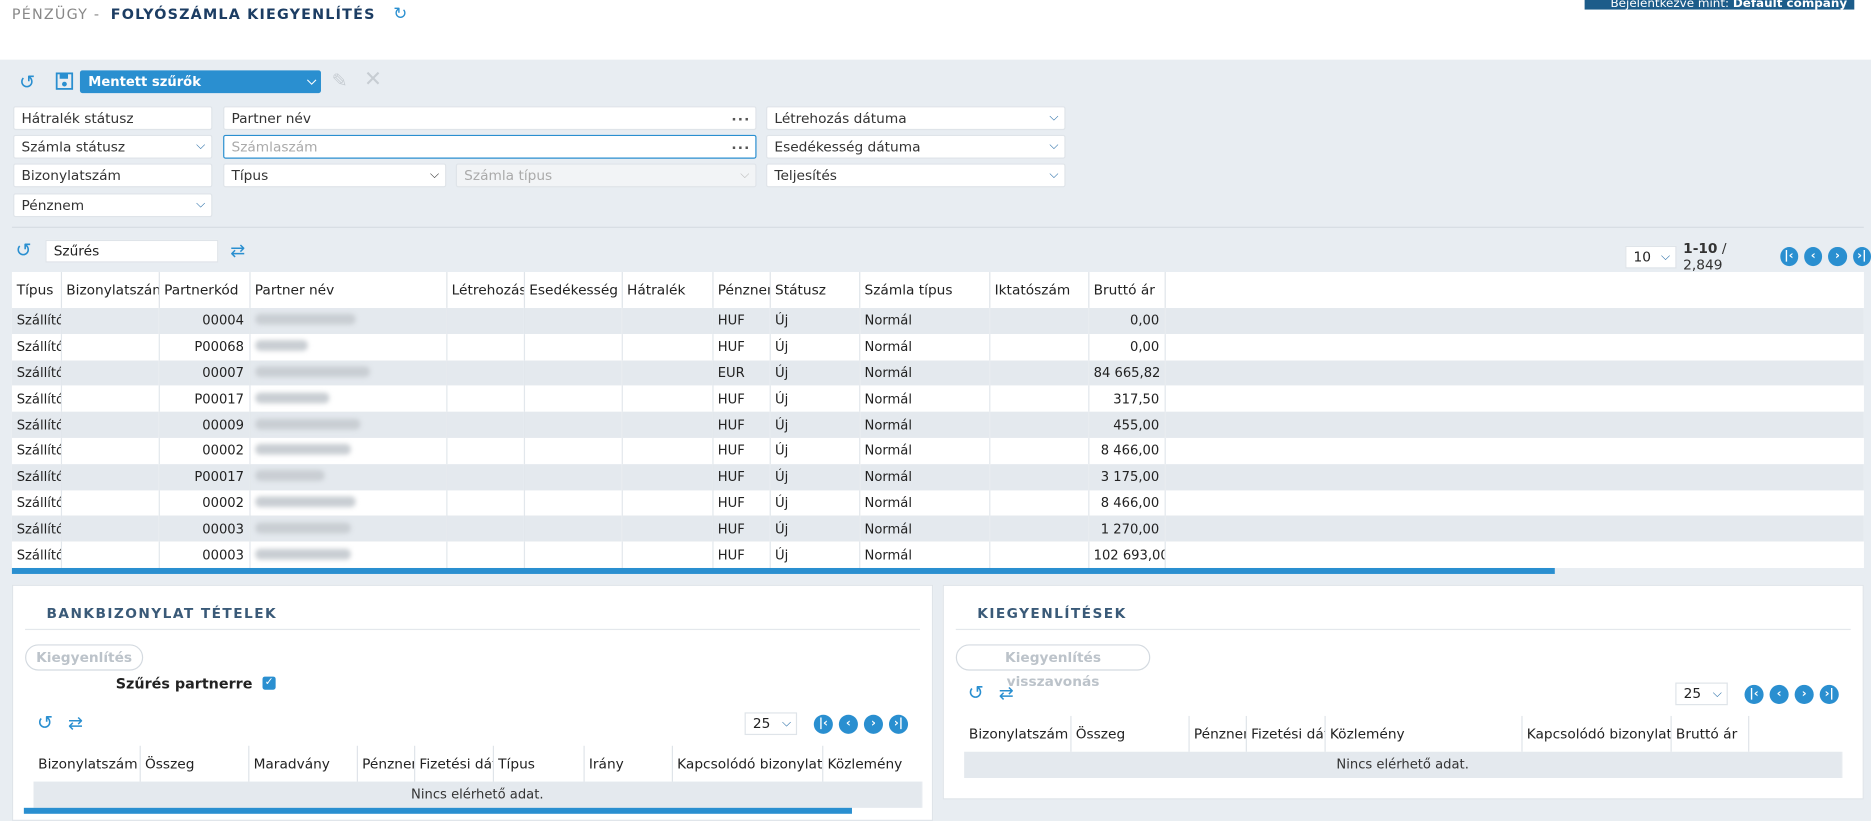  I want to click on column-header: Esedékesség d, so click(573, 290).